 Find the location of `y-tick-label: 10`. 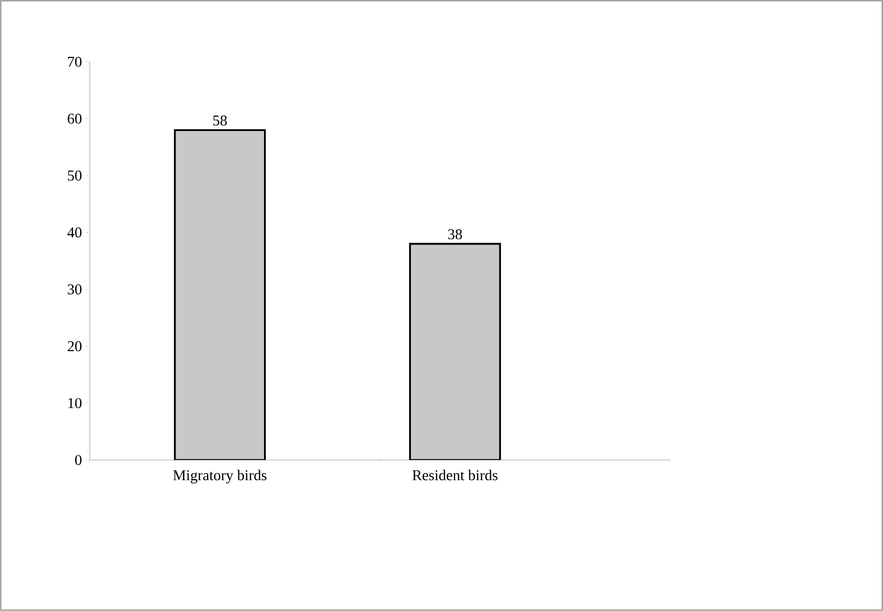

y-tick-label: 10 is located at coordinates (75, 403).